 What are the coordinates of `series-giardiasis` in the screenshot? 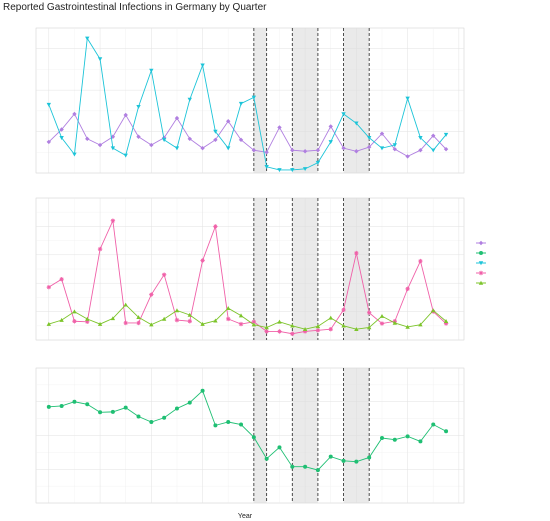 It's located at (247, 430).